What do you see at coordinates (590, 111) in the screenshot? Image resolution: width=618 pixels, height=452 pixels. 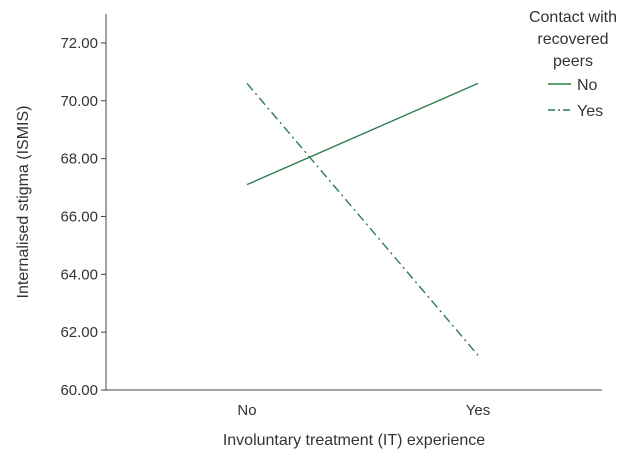 I see `legend-label-yes: Yes` at bounding box center [590, 111].